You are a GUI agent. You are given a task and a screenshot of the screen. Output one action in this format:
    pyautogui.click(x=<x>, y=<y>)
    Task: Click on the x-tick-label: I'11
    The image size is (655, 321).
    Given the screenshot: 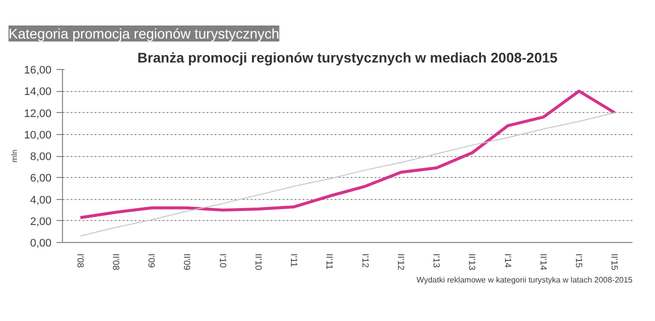 What is the action you would take?
    pyautogui.click(x=294, y=261)
    